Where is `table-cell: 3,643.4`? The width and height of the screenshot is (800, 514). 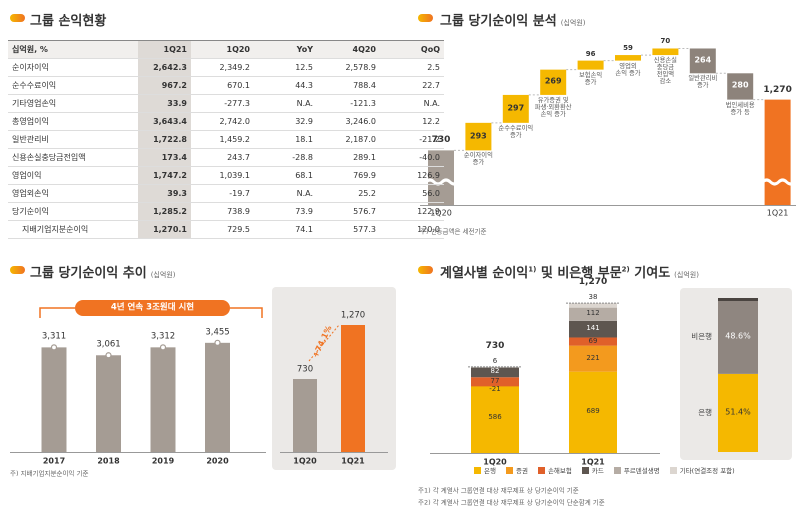
table-cell: 3,643.4 is located at coordinates (164, 121).